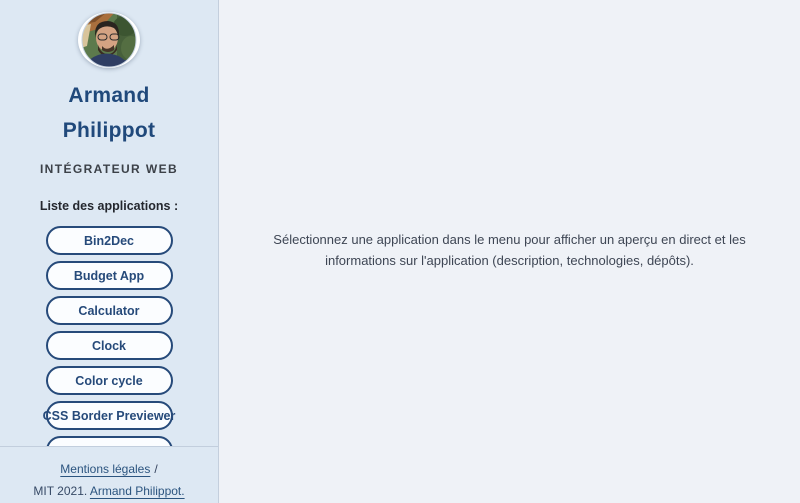 This screenshot has height=503, width=800. I want to click on copyright-text: MIT 2021., so click(60, 491).